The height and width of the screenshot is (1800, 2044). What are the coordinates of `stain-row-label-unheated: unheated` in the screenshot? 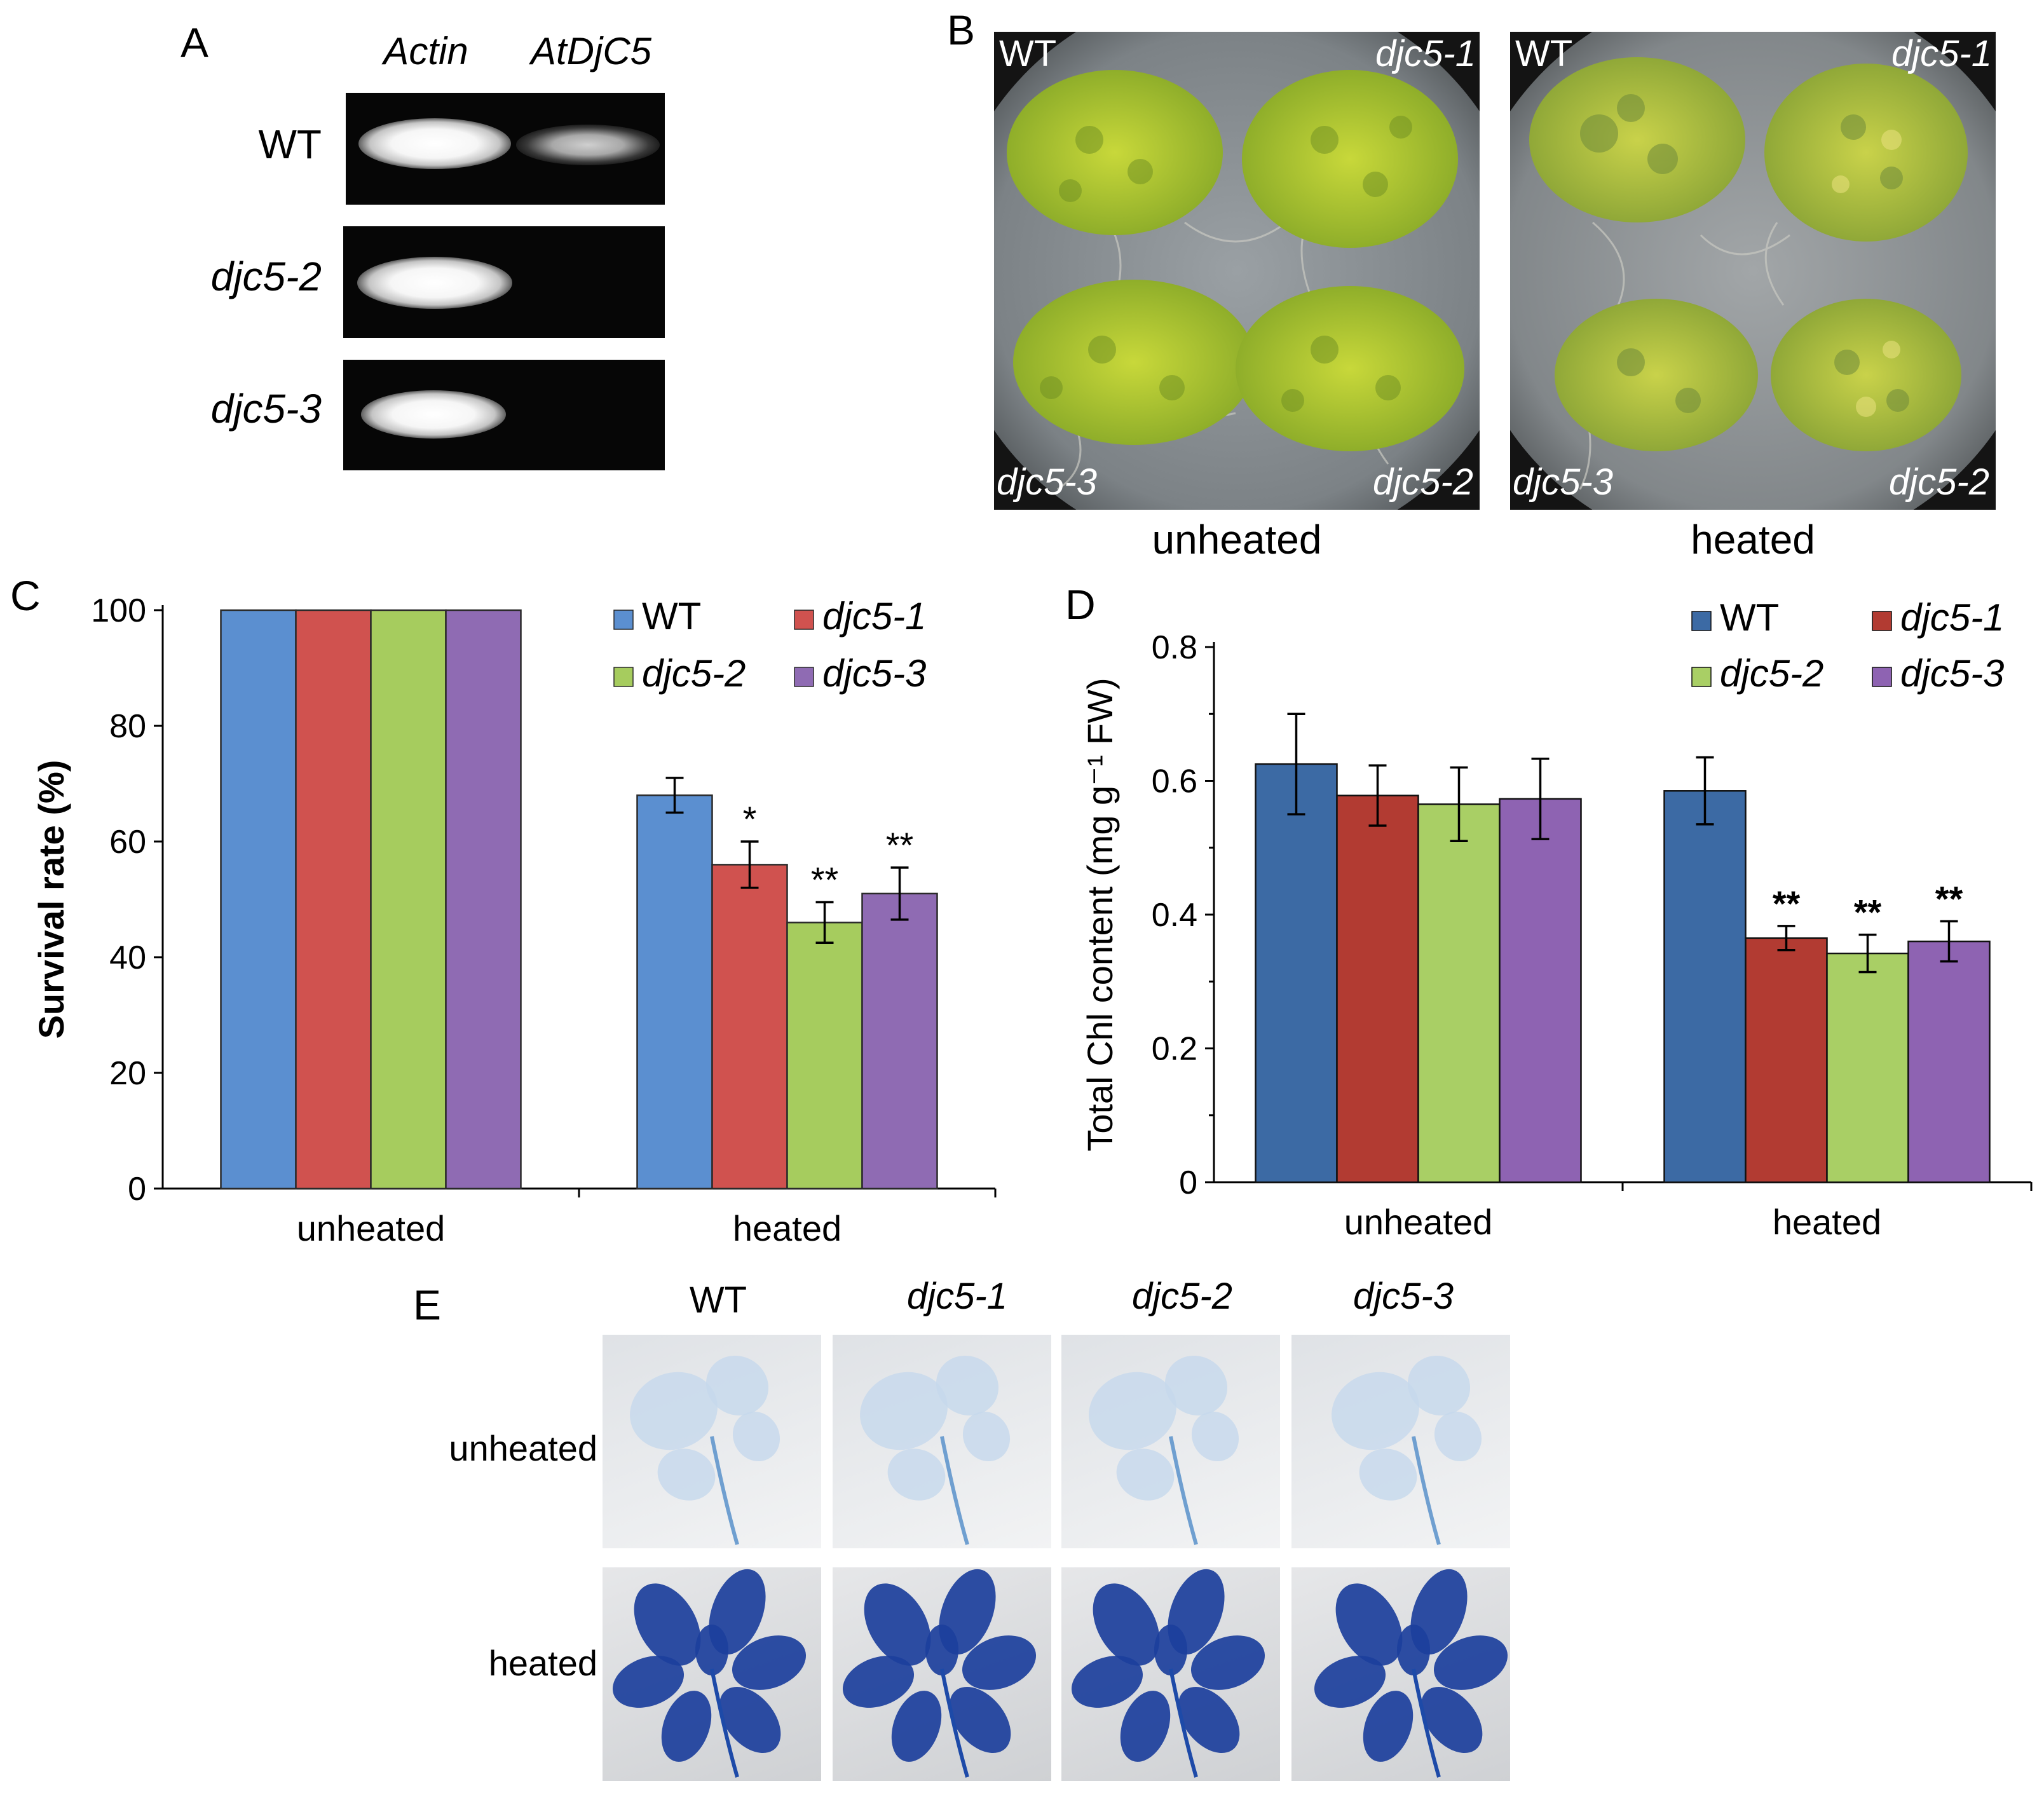 It's located at (523, 1448).